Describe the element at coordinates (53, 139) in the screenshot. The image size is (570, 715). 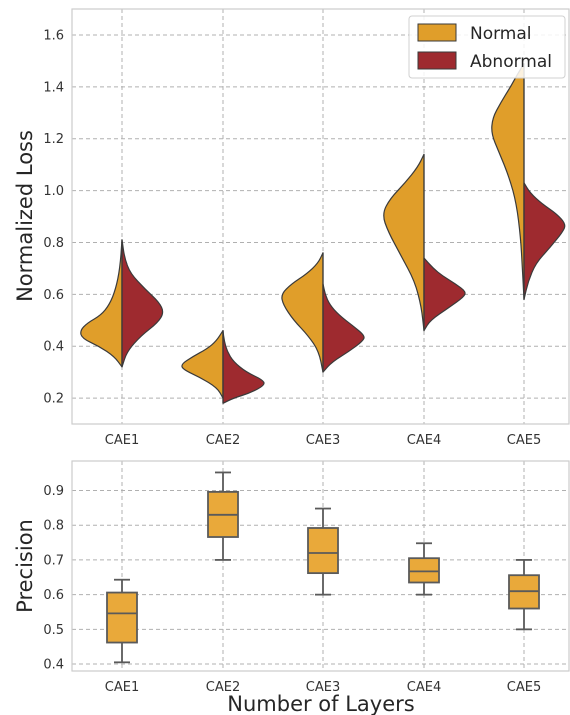
I see `violin-y-tick-label: 1.2` at that location.